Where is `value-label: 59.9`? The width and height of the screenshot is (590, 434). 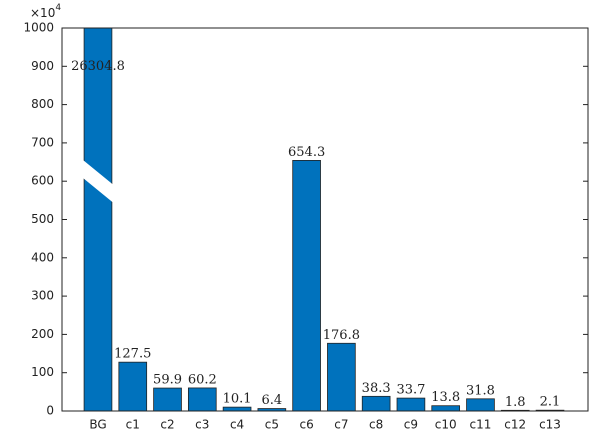 value-label: 59.9 is located at coordinates (167, 380).